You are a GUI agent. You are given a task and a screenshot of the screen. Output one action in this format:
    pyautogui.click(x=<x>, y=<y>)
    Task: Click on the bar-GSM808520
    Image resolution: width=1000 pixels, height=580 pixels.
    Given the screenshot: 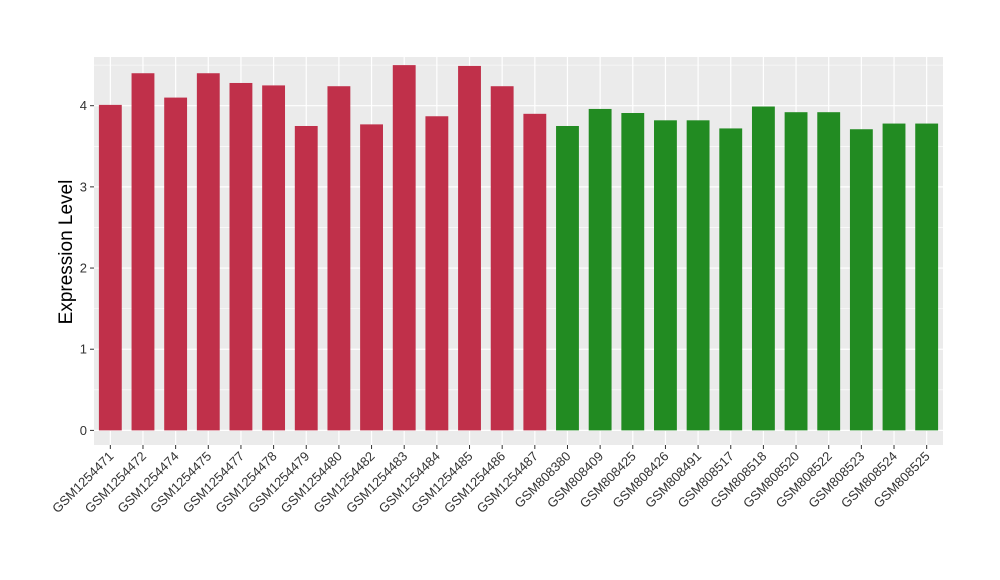 What is the action you would take?
    pyautogui.click(x=796, y=271)
    